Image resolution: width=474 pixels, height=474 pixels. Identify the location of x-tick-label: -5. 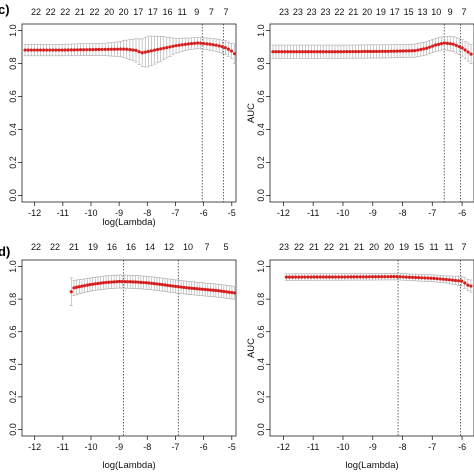
(232, 213).